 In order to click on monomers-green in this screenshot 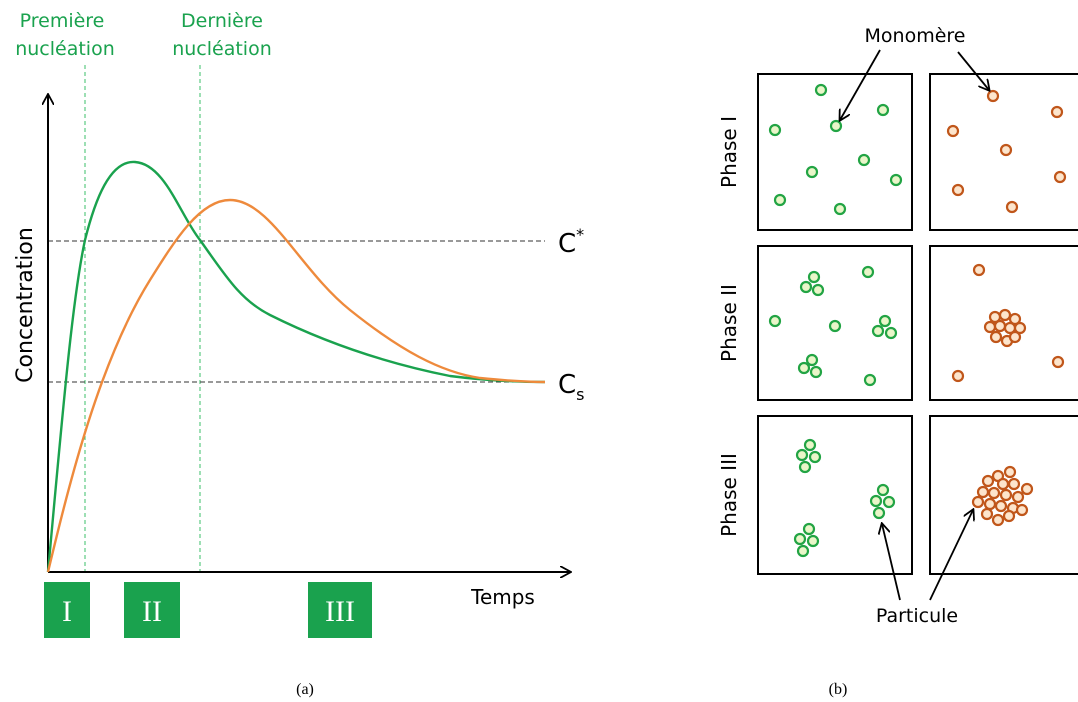, I will do `click(835, 320)`.